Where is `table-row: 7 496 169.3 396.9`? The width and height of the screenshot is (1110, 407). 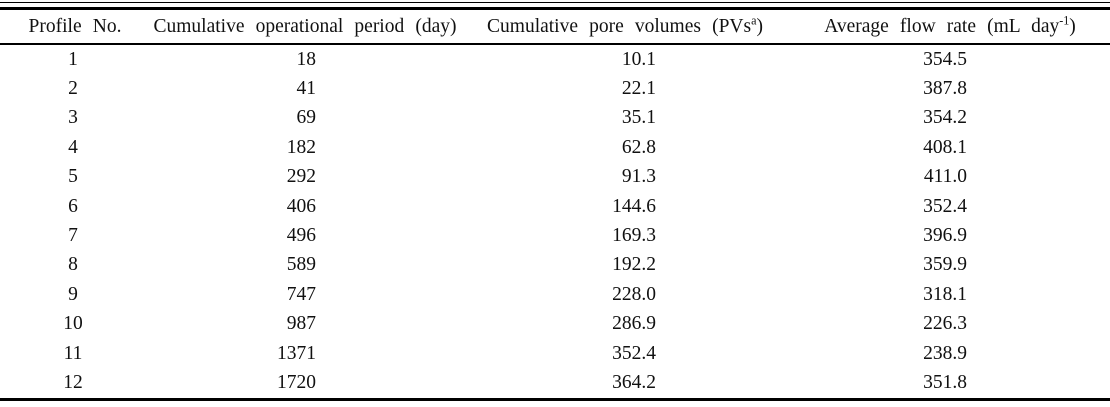
table-row: 7 496 169.3 396.9 is located at coordinates (555, 235).